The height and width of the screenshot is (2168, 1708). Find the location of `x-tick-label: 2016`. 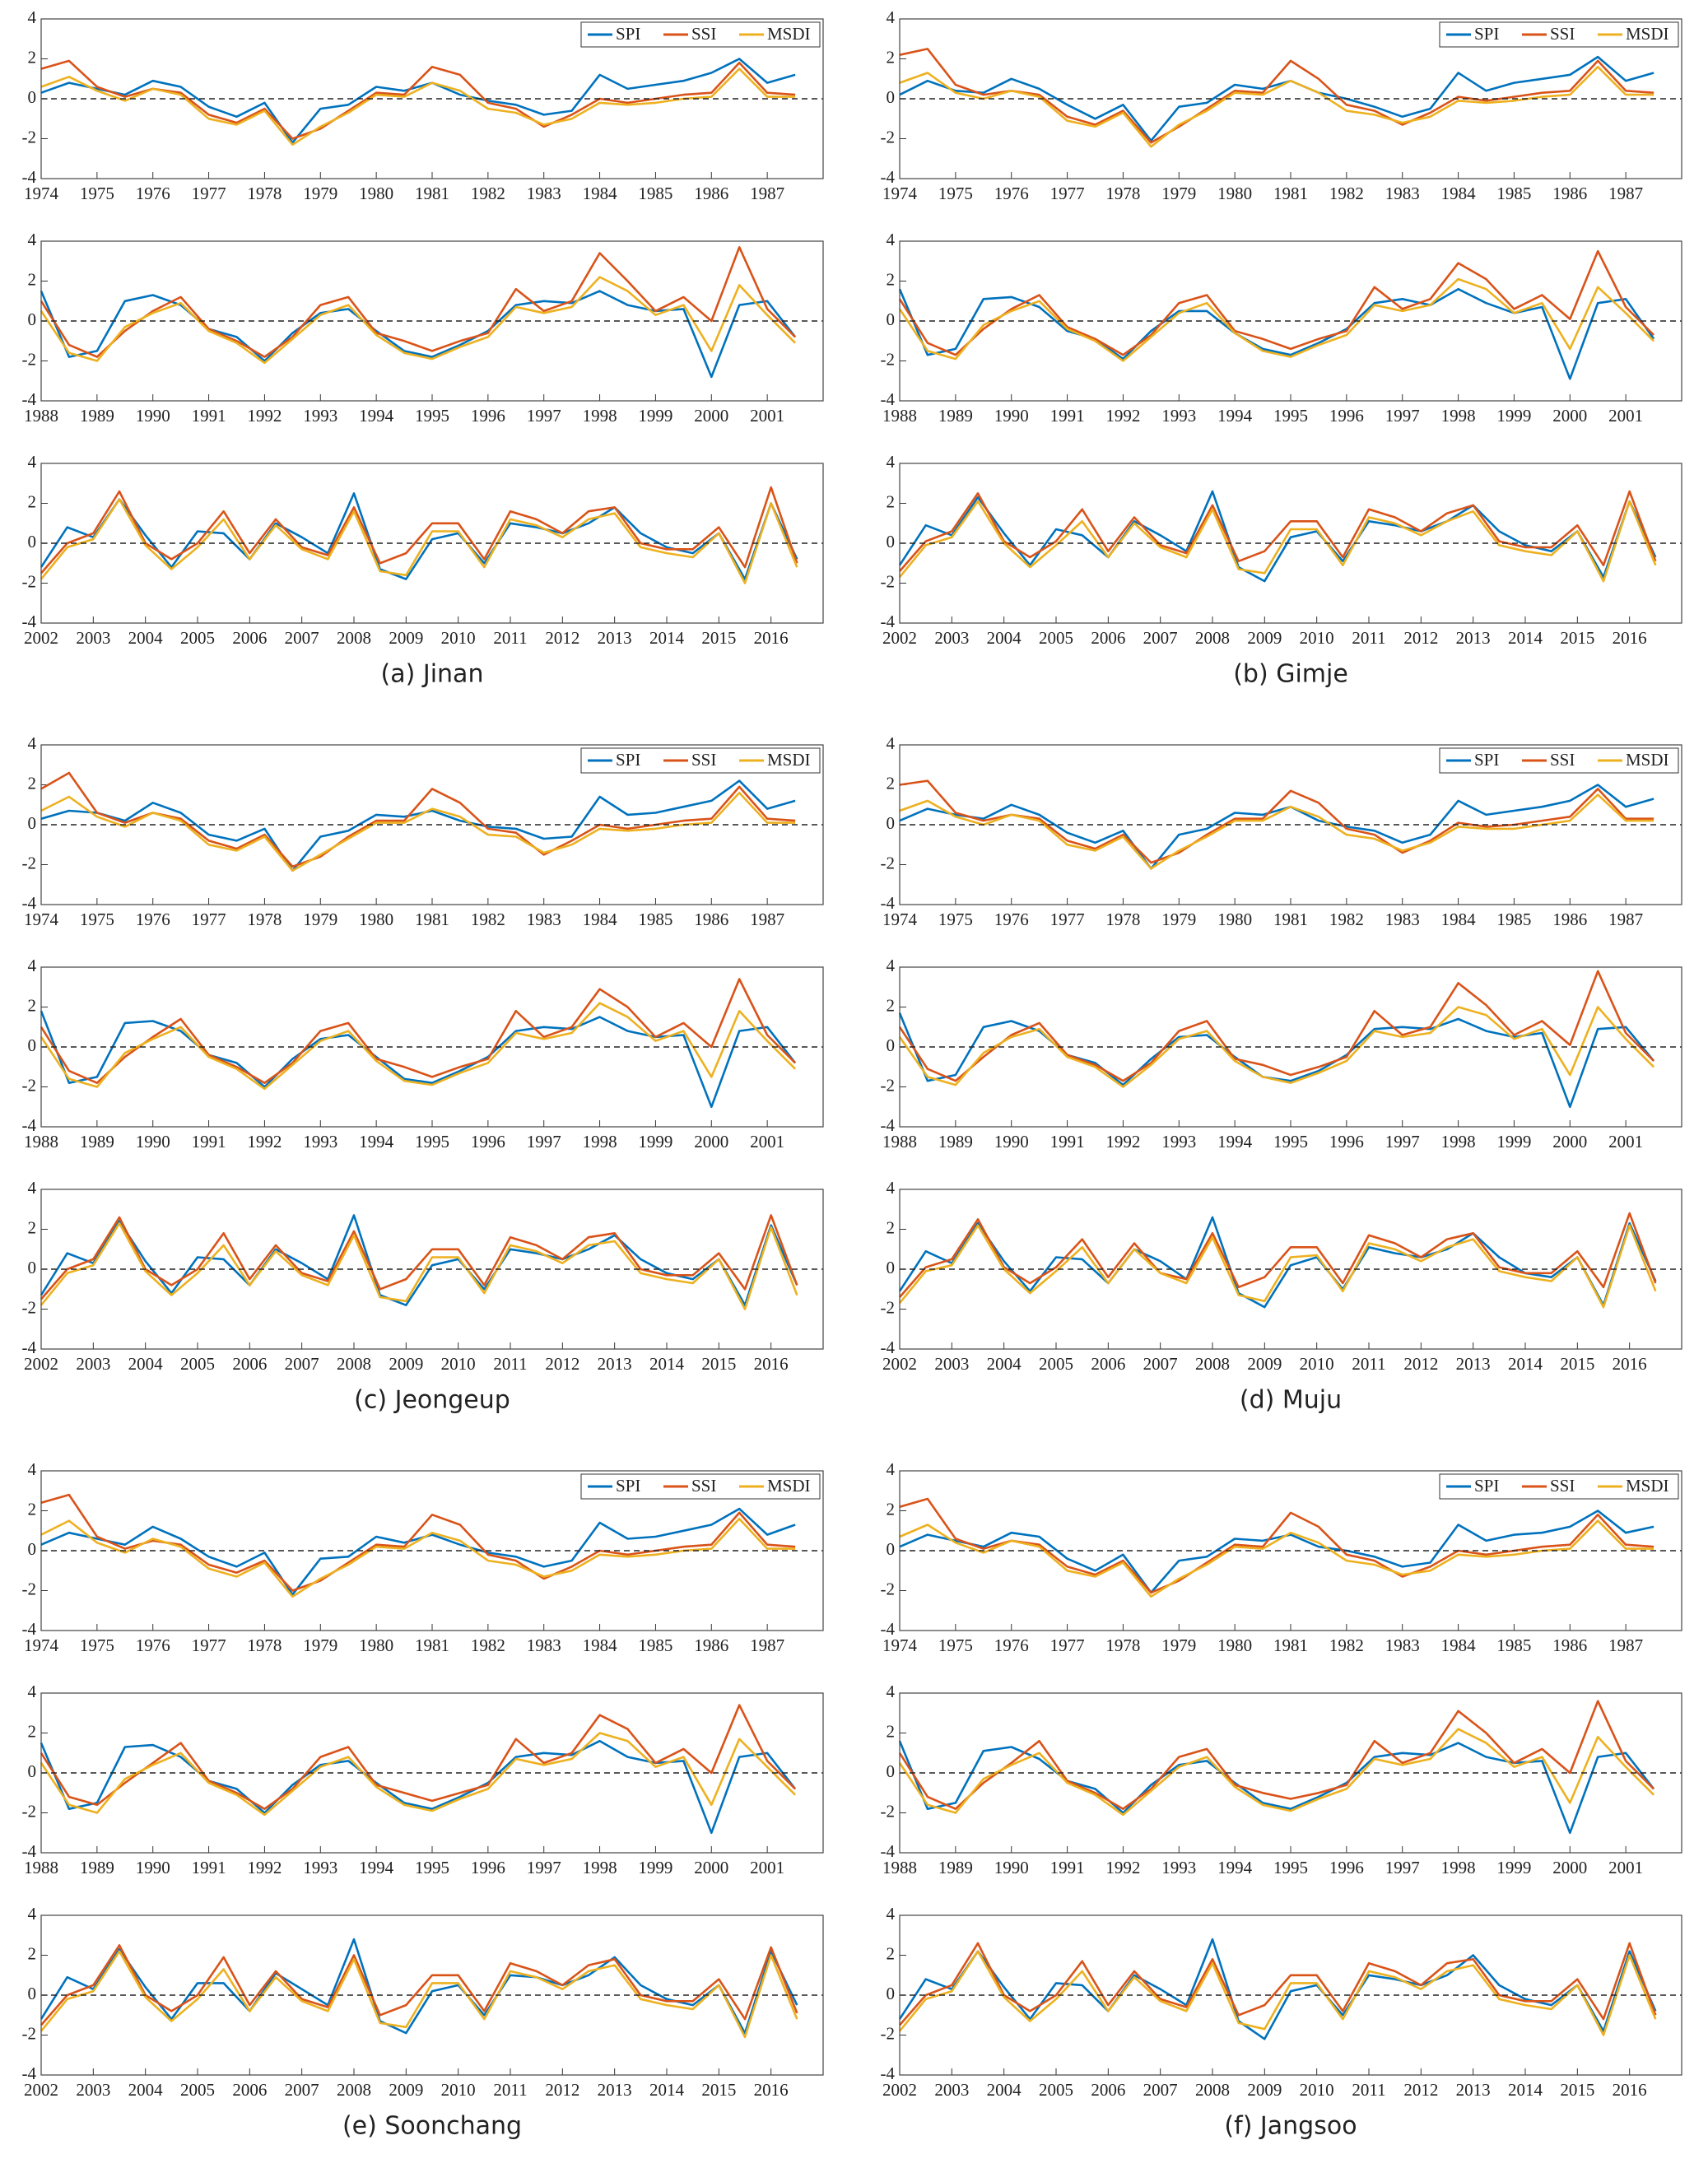

x-tick-label: 2016 is located at coordinates (1630, 2090).